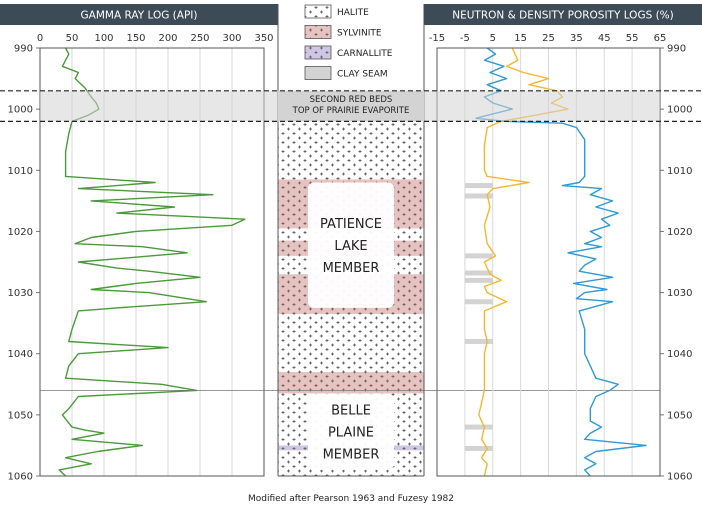 The image size is (702, 512). I want to click on porosity-x-tick-label: -5, so click(465, 38).